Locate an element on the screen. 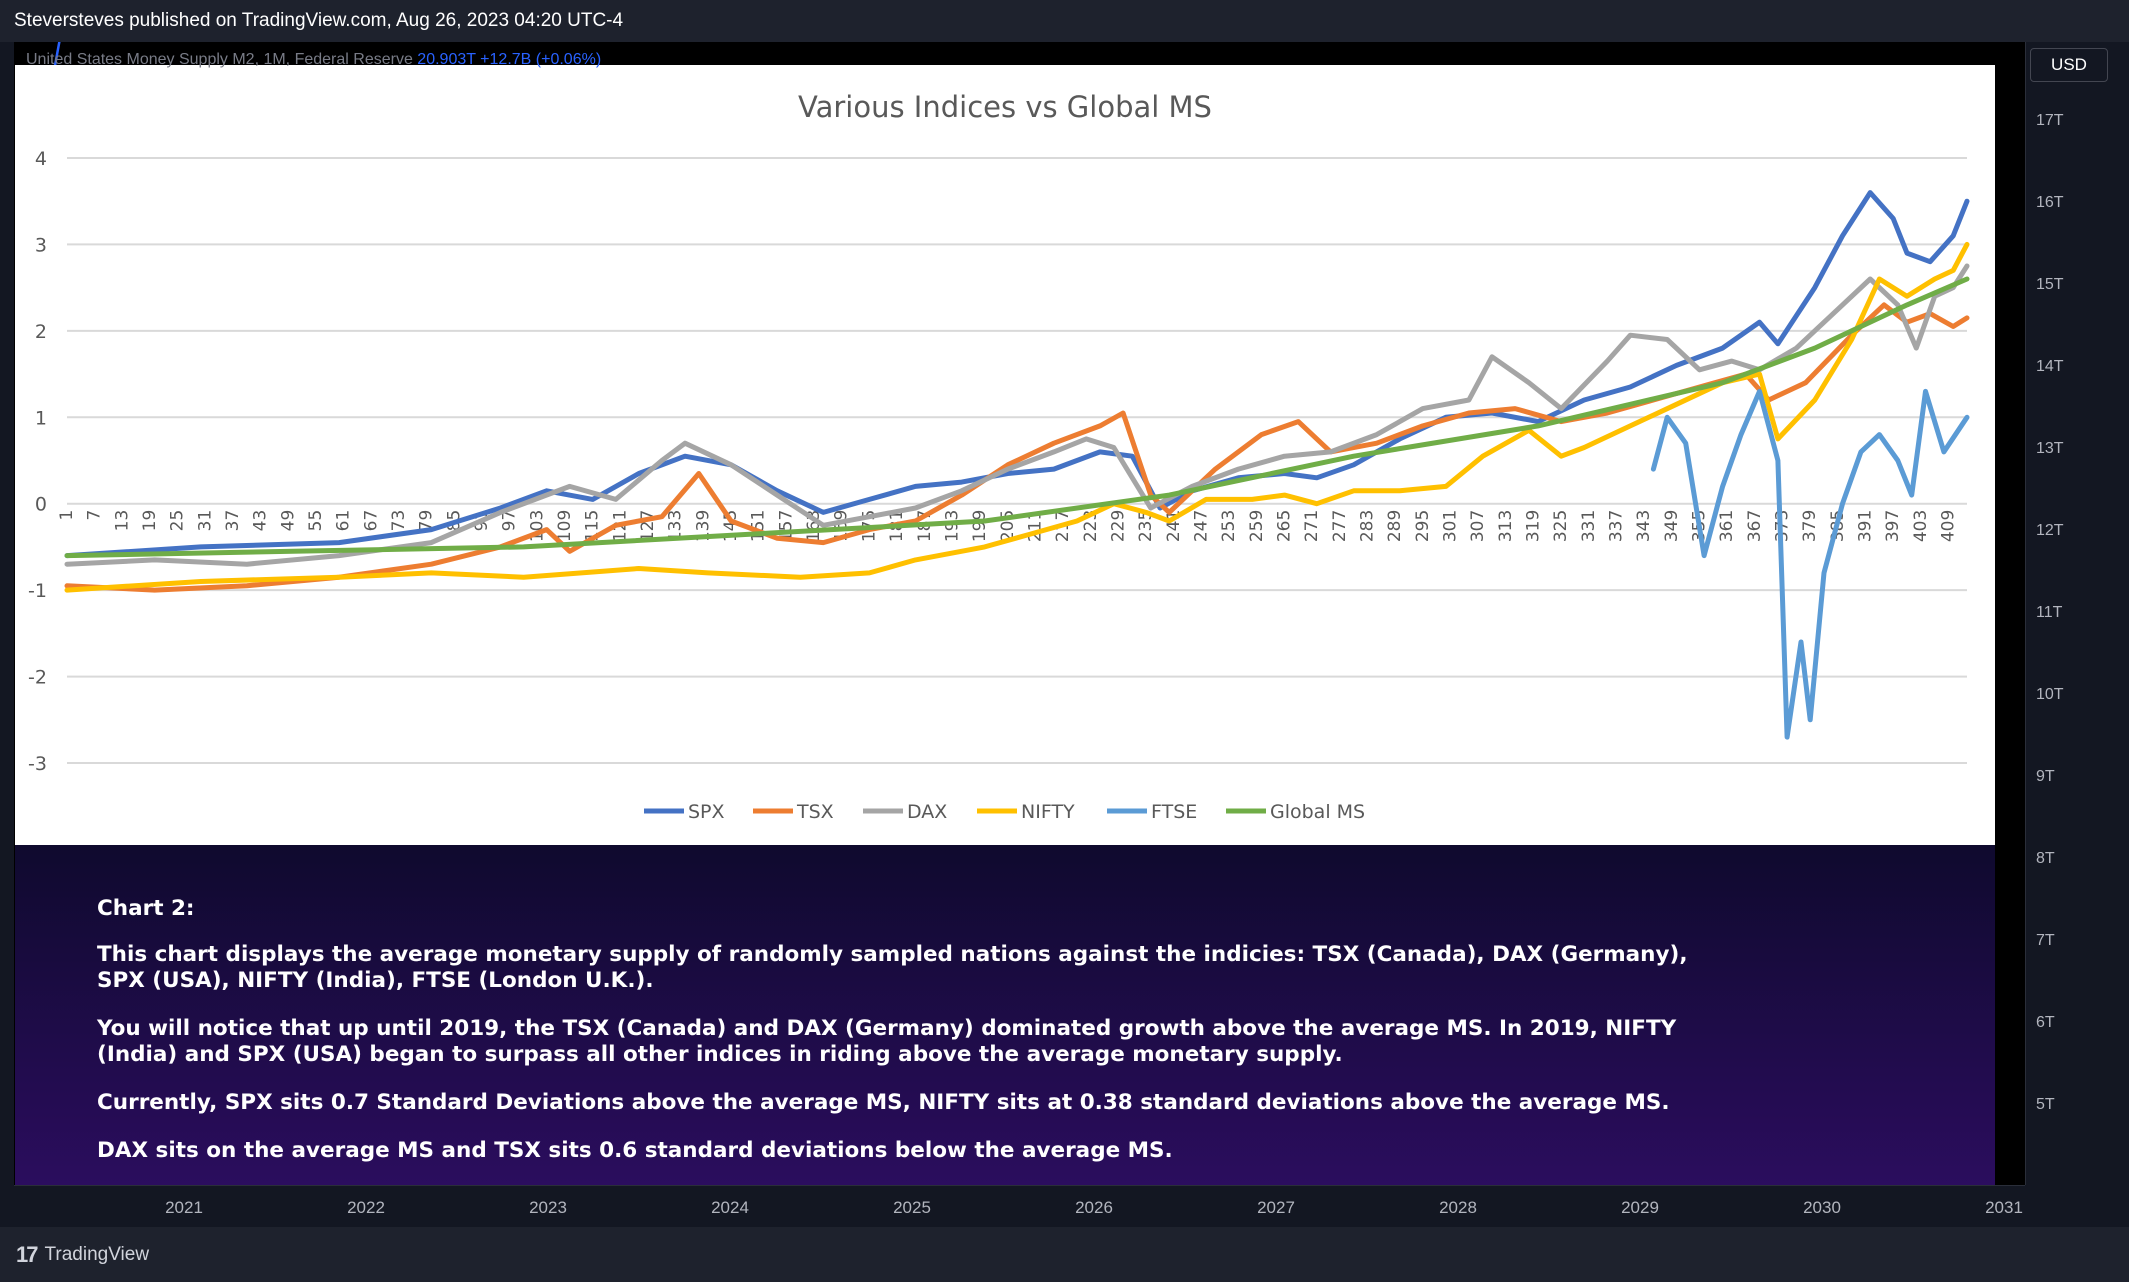 The height and width of the screenshot is (1282, 2129). legend-label: DAX is located at coordinates (927, 812).